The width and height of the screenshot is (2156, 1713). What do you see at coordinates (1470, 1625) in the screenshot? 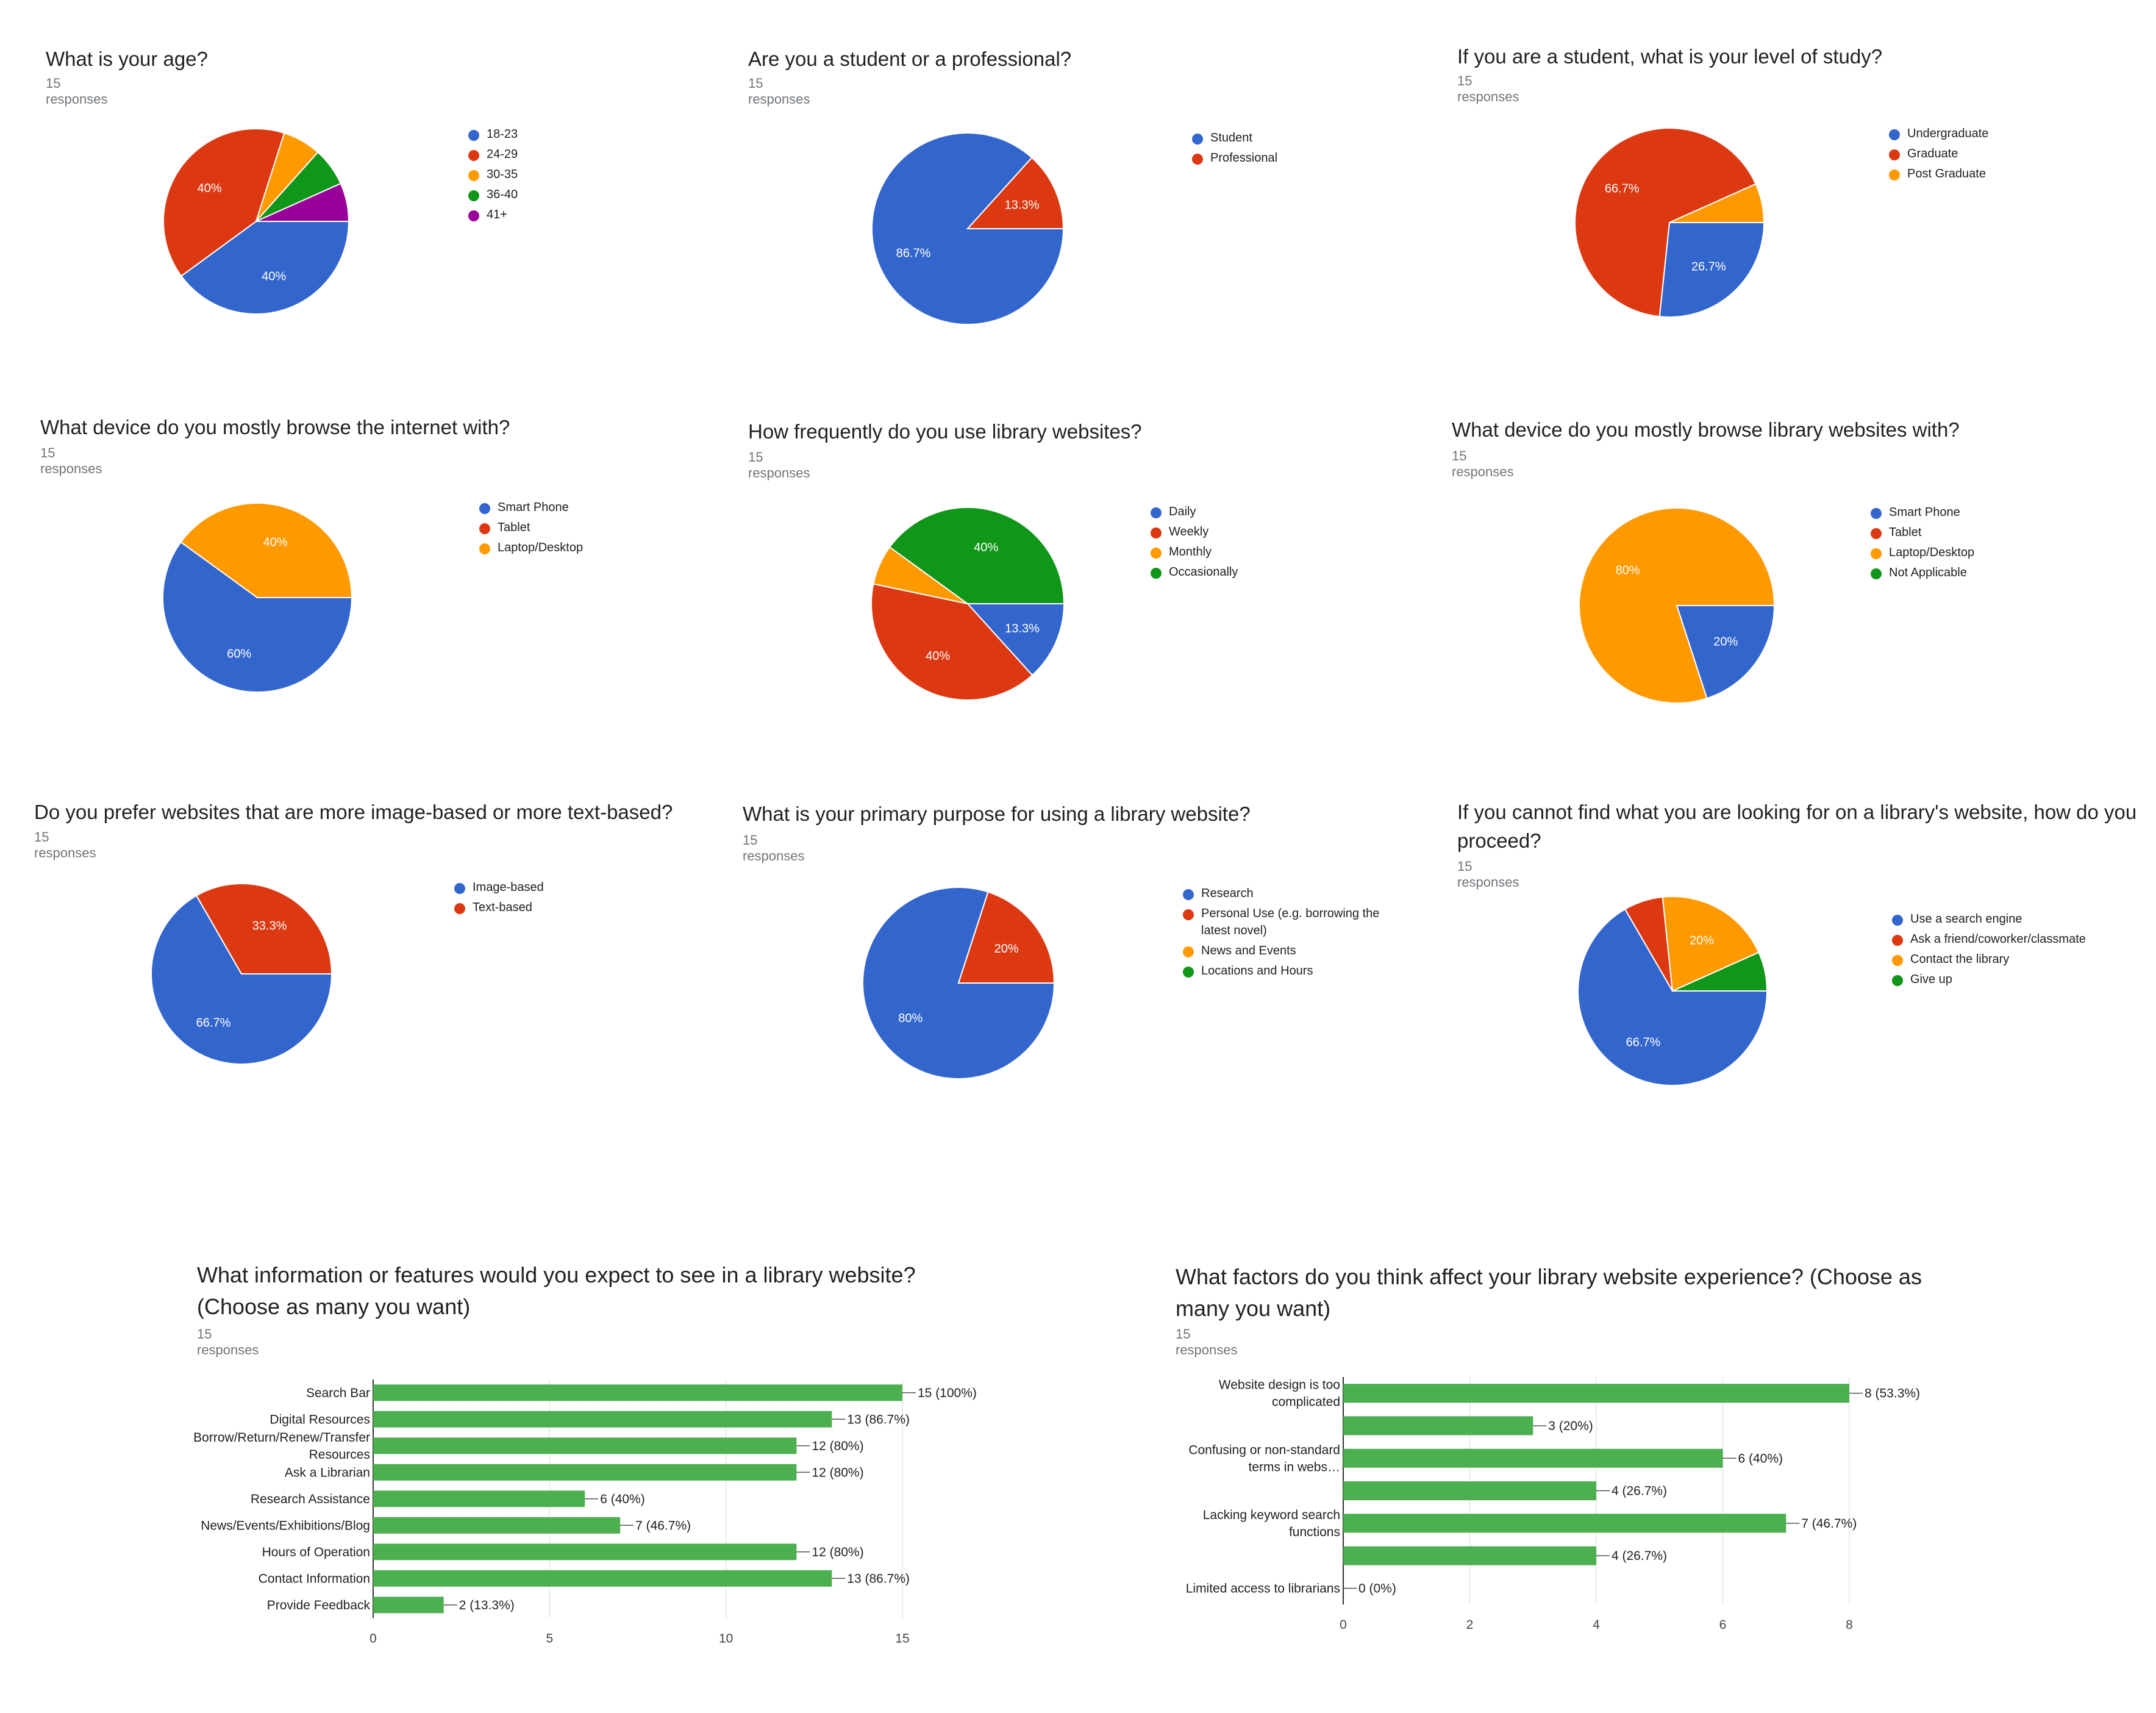
I see `x-tick-label: 2` at bounding box center [1470, 1625].